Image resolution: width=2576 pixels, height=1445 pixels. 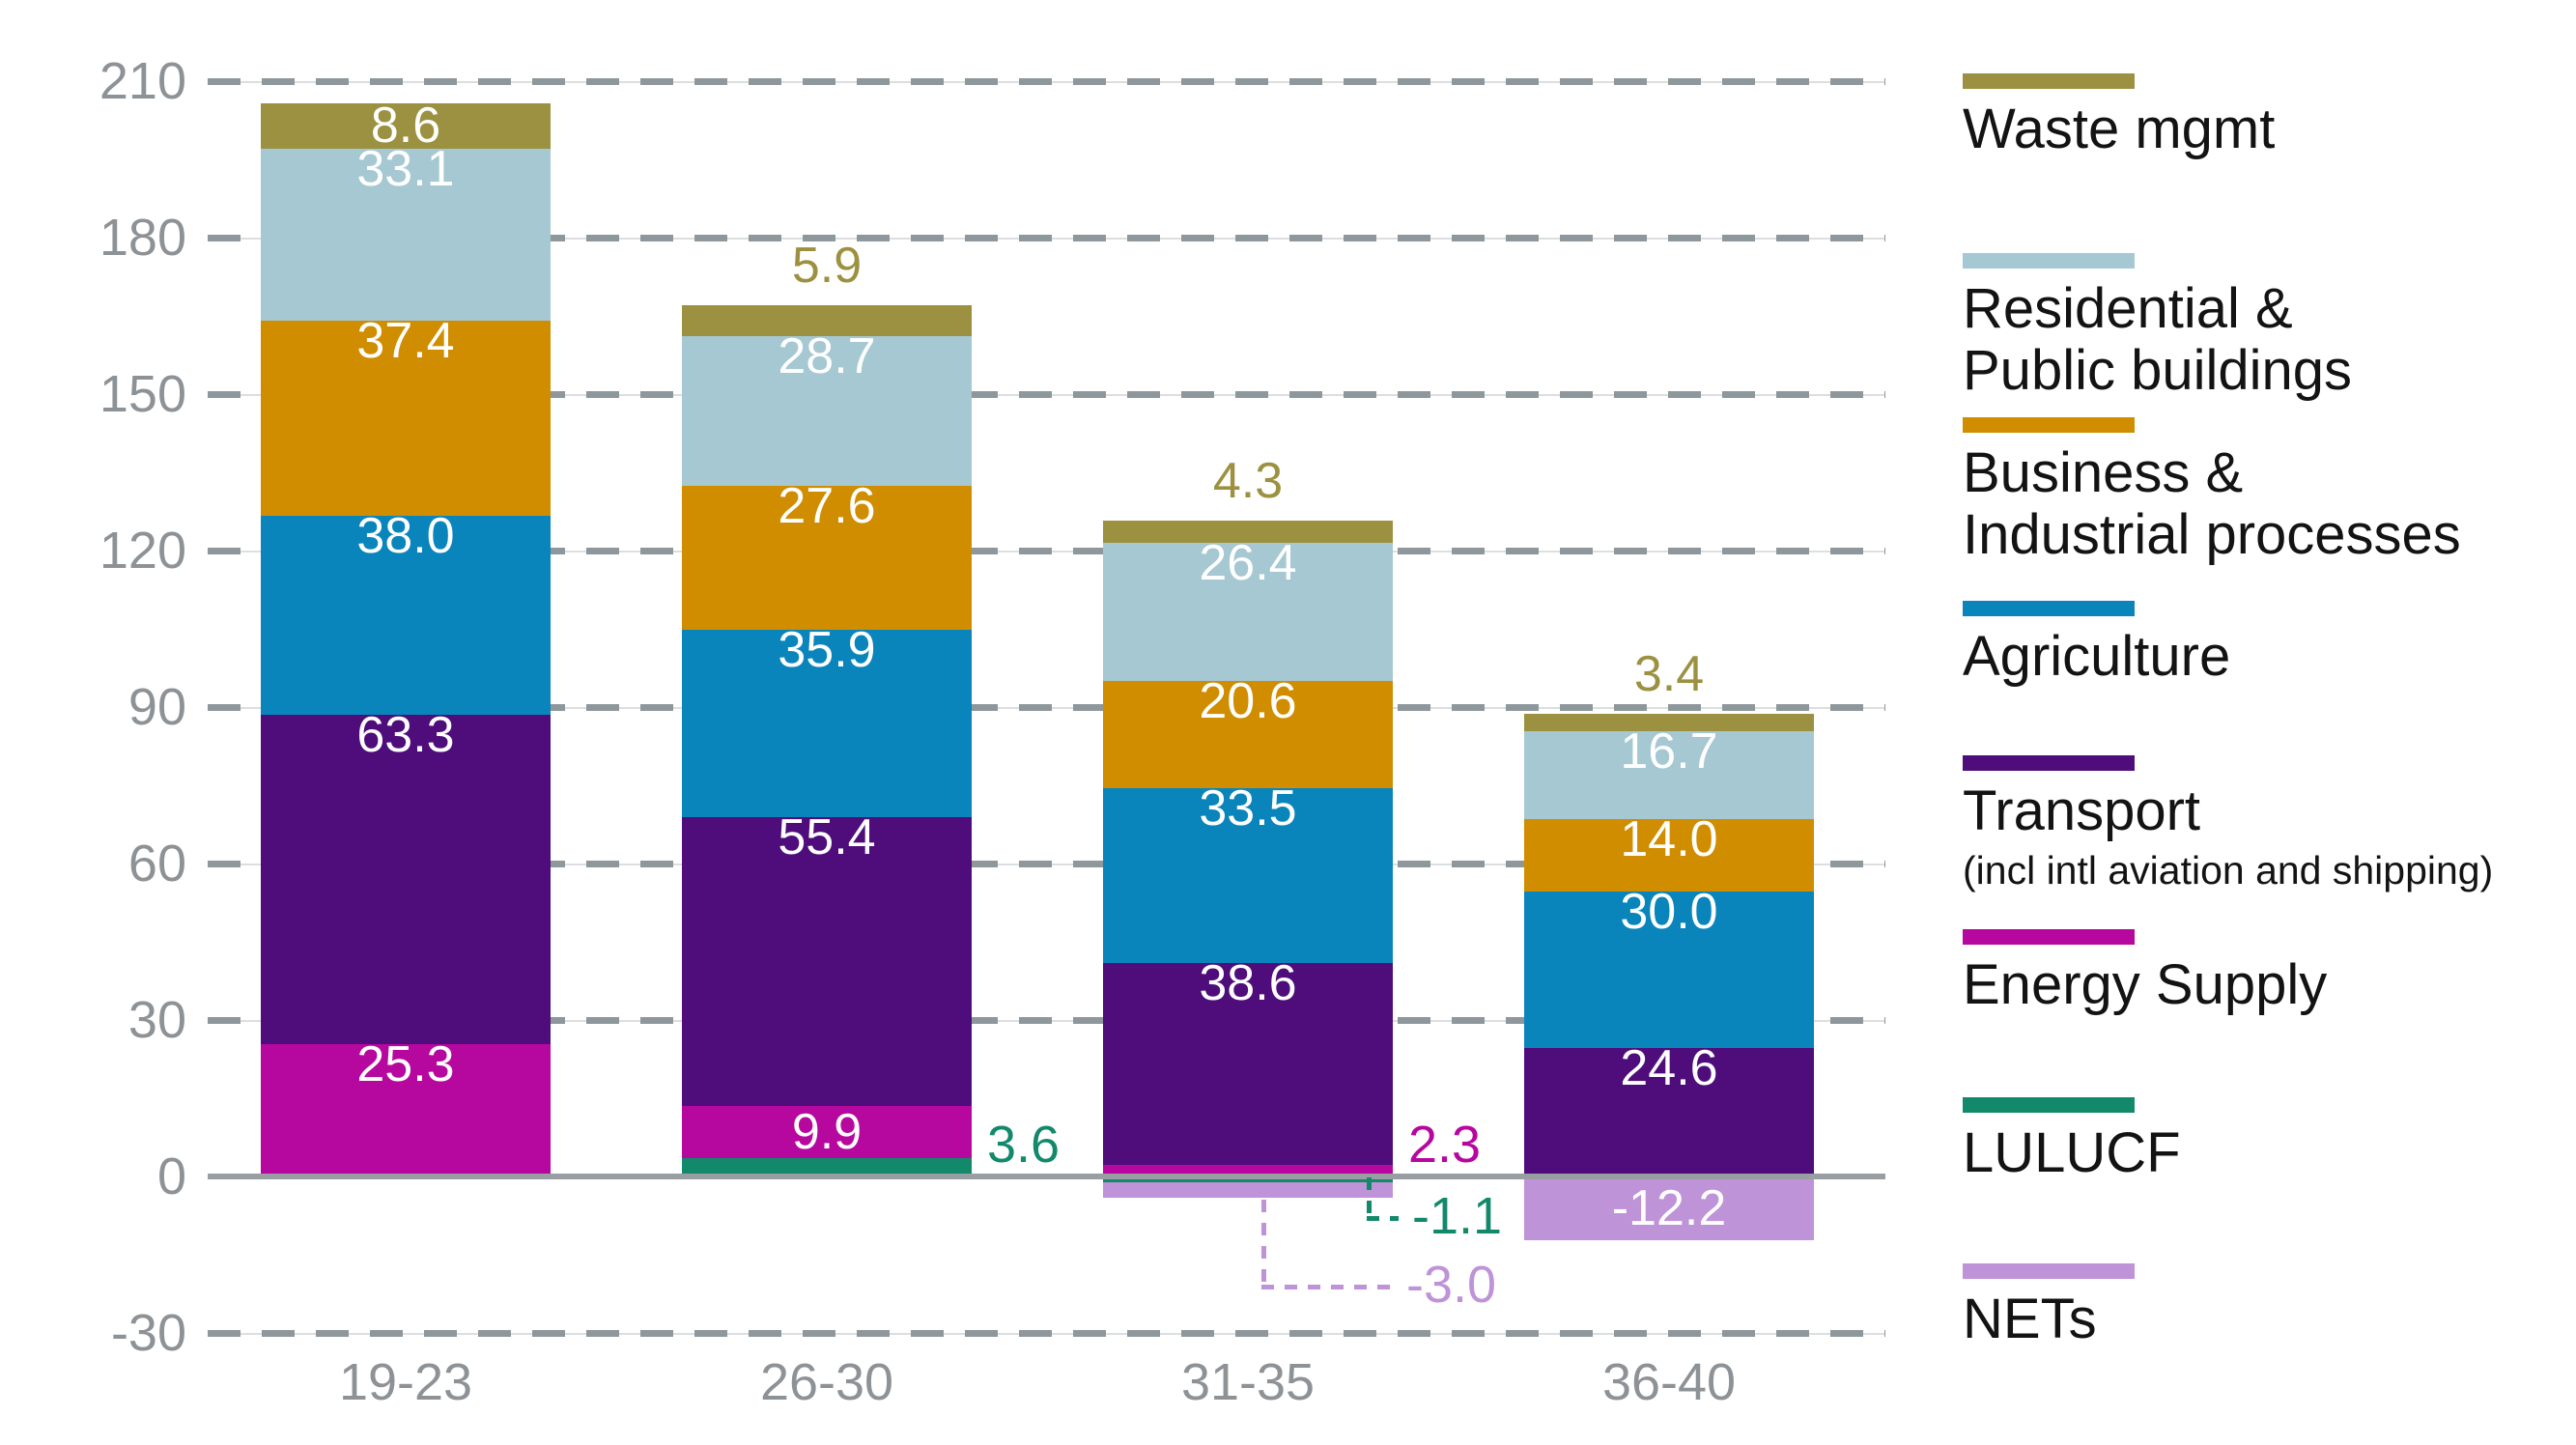 I want to click on segment-value-label: 26.4, so click(x=1248, y=564).